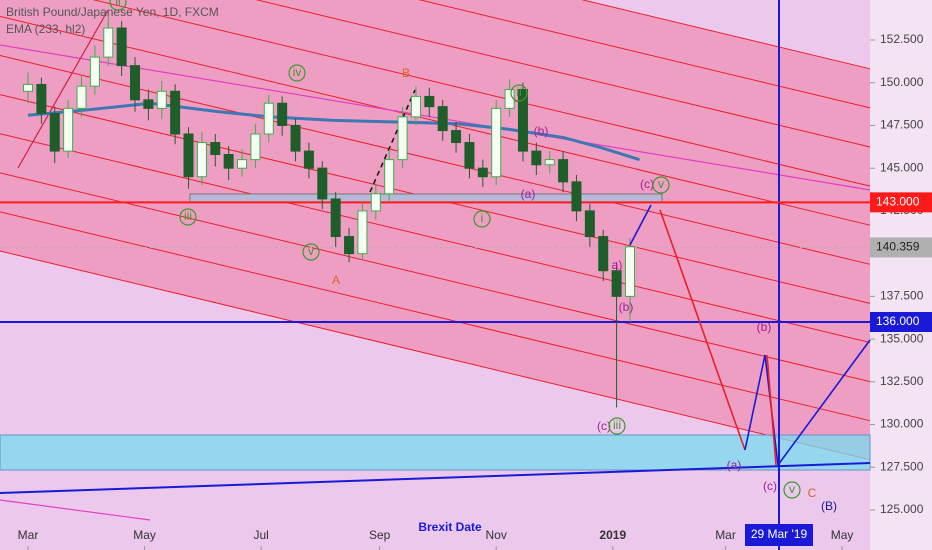  What do you see at coordinates (902, 424) in the screenshot?
I see `y-tick-label: 130.000` at bounding box center [902, 424].